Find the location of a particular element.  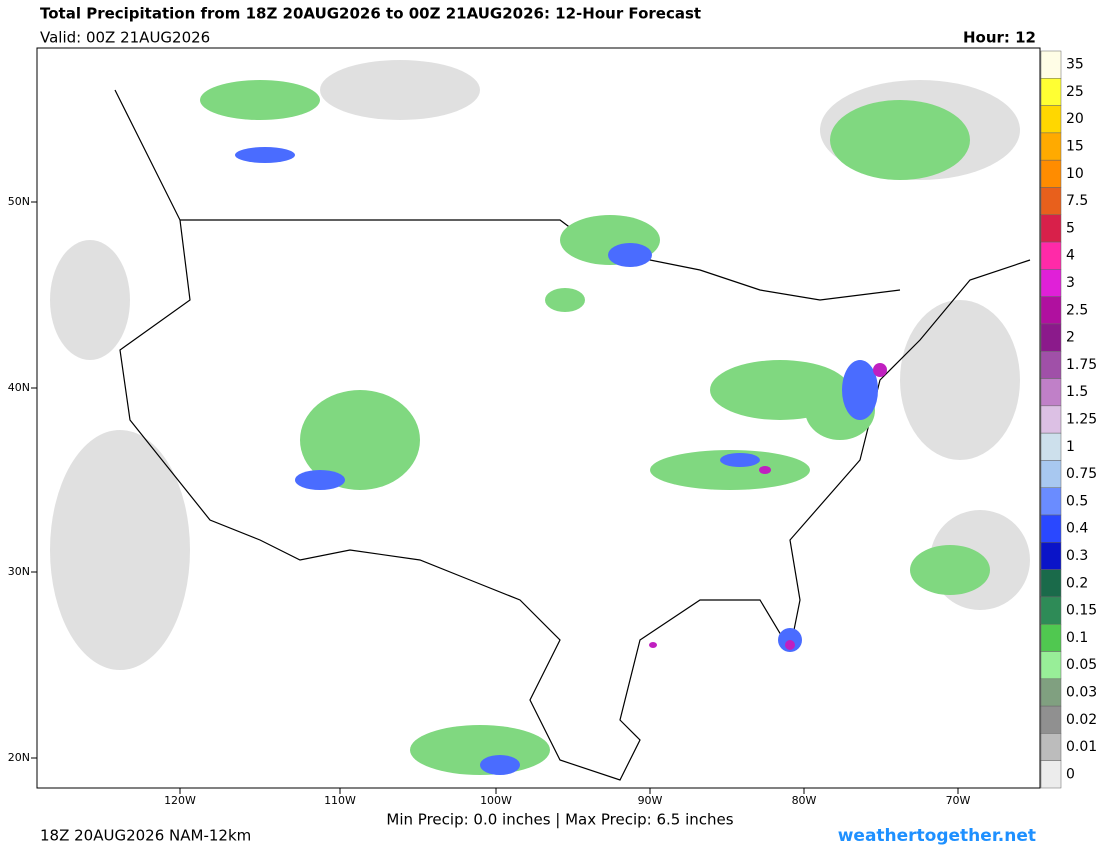

colorbar-label: 0.03 is located at coordinates (1081, 692).